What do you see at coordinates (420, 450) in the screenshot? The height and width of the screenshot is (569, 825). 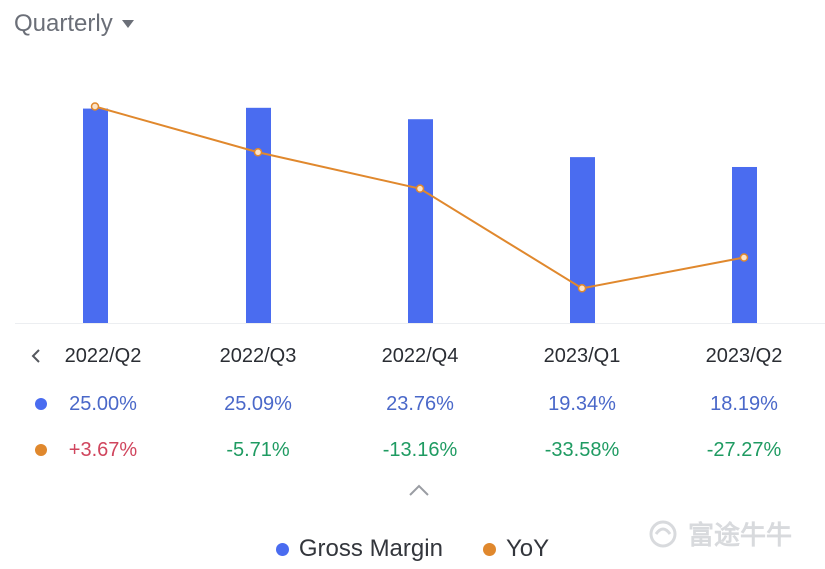 I see `yoy-value: -13.16%` at bounding box center [420, 450].